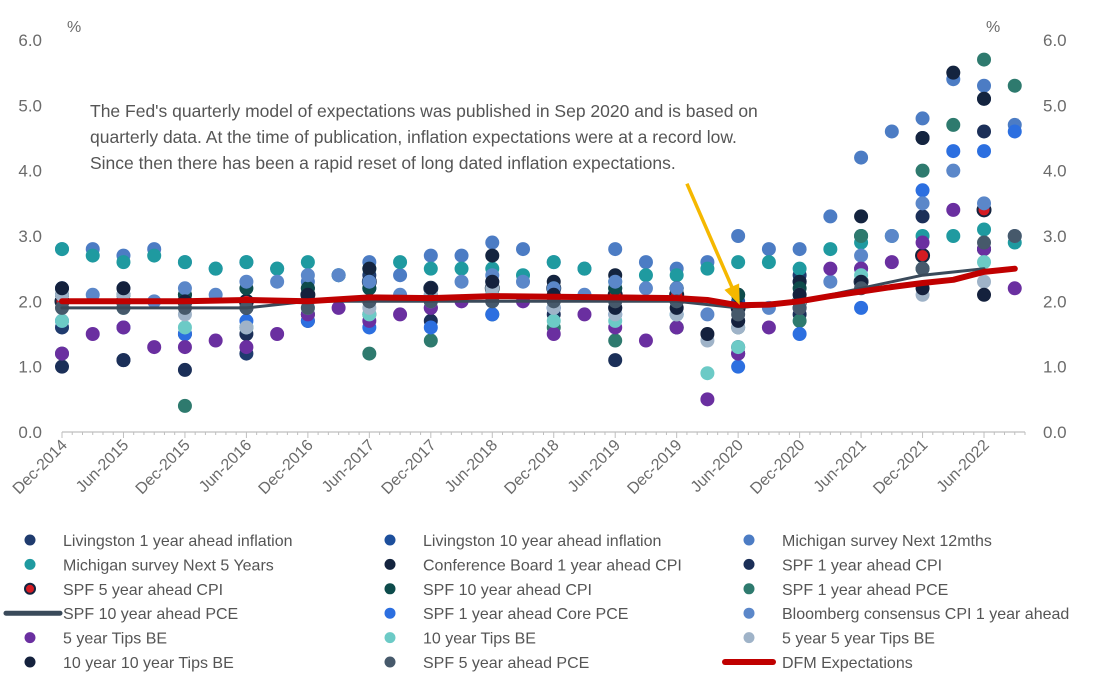 The width and height of the screenshot is (1097, 689). What do you see at coordinates (102, 466) in the screenshot?
I see `x-tick-label: Jun-2015` at bounding box center [102, 466].